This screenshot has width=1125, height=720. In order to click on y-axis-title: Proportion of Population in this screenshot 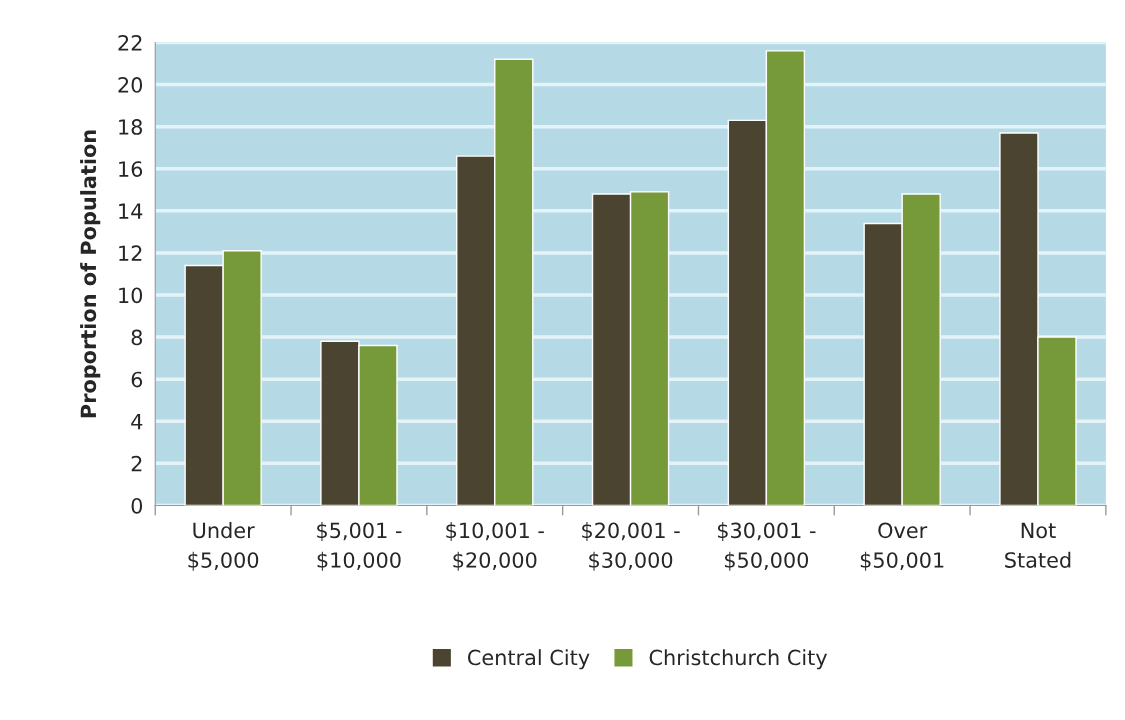, I will do `click(90, 274)`.